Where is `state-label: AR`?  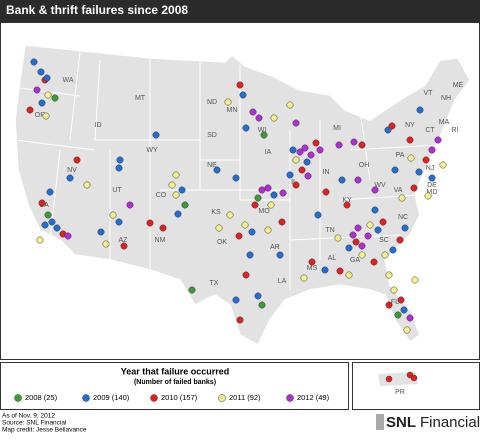
state-label: AR is located at coordinates (275, 247).